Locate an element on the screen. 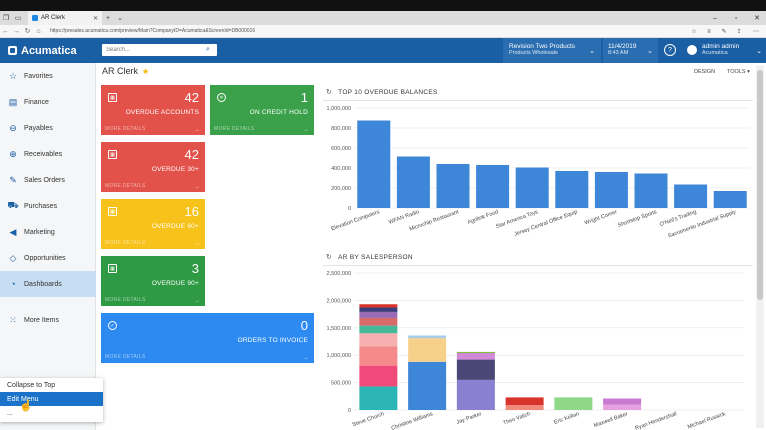 This screenshot has width=766, height=430. tile-orders-to-invoice: ✓ 0 ORDERS TO INVOICE MORE DETAILS → is located at coordinates (207, 338).